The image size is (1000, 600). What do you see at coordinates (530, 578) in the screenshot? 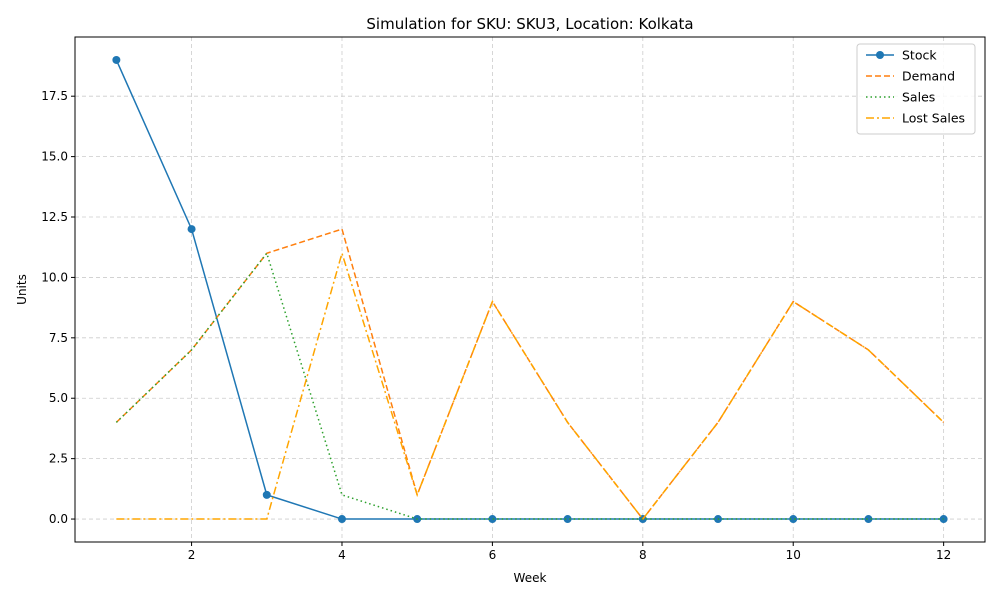
I see `x-axis-label: Week` at bounding box center [530, 578].